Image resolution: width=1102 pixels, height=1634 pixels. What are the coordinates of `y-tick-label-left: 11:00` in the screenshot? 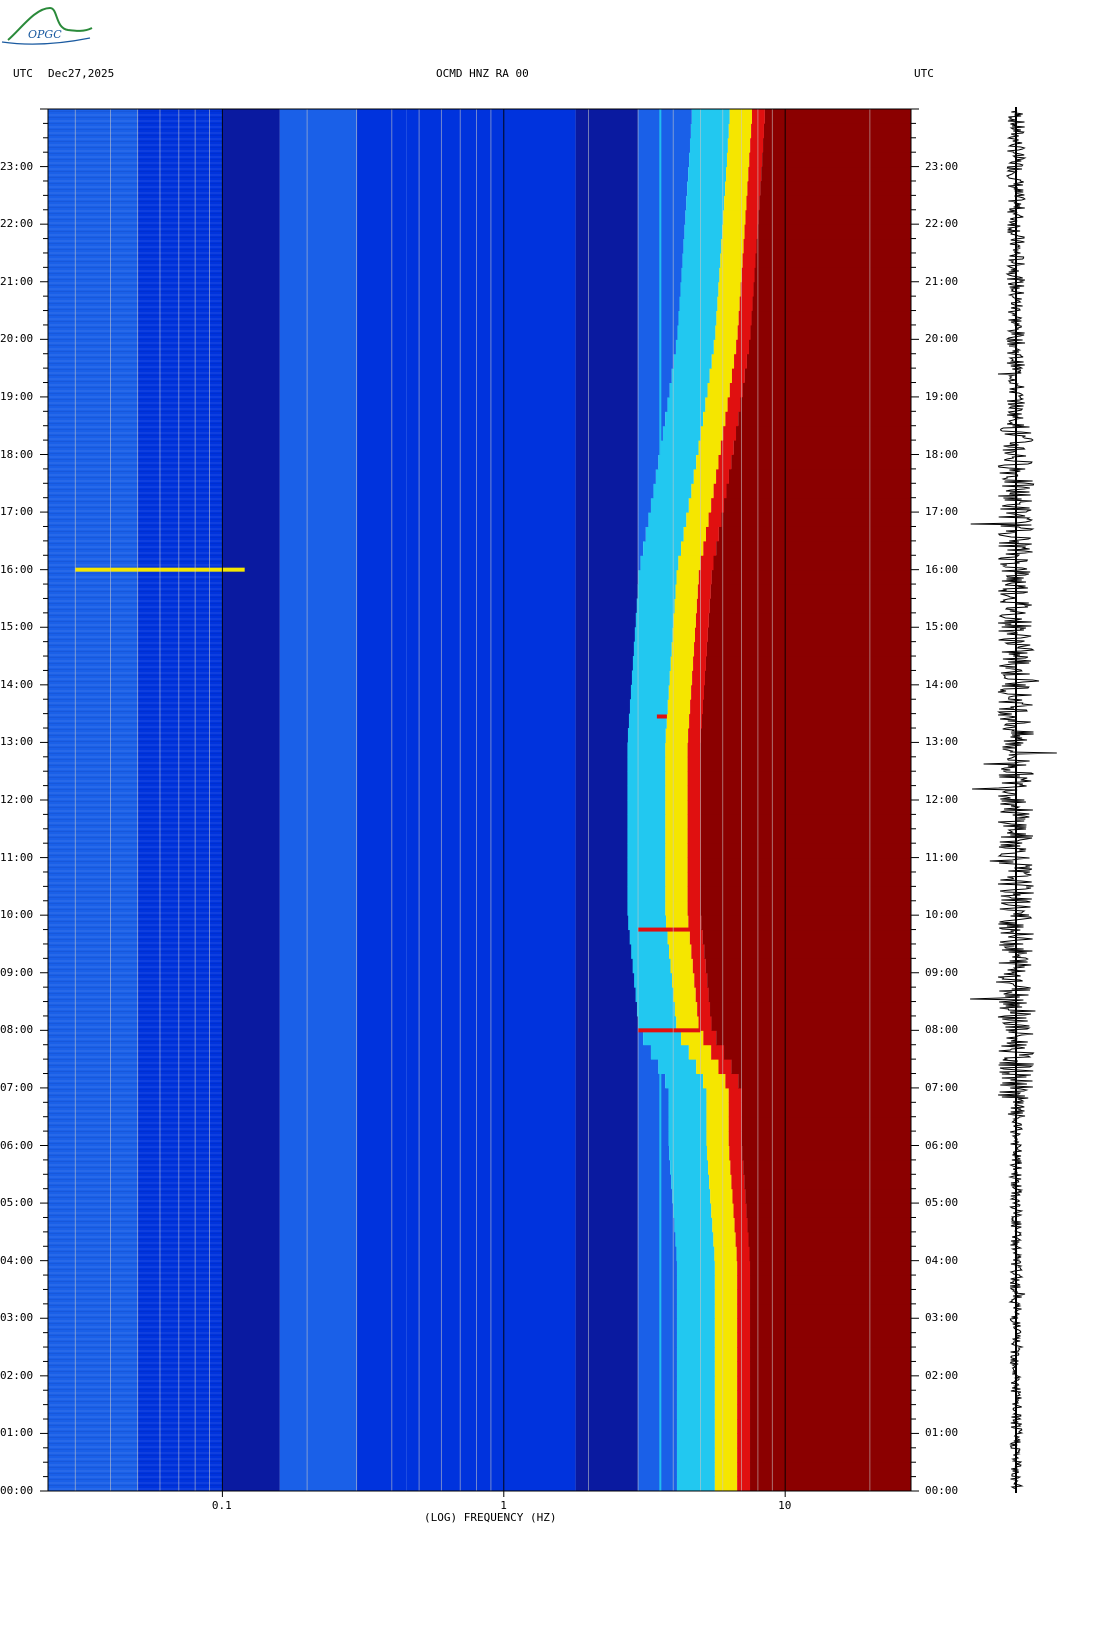 It's located at (17, 857).